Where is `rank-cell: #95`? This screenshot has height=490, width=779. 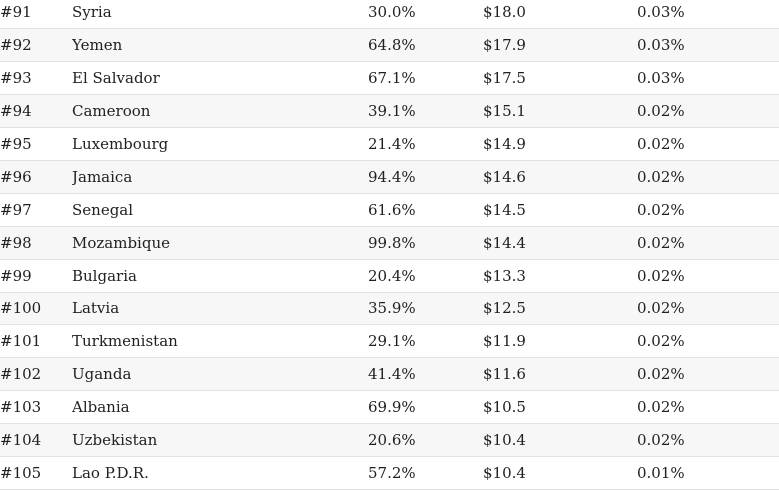
rank-cell: #95 is located at coordinates (36, 144).